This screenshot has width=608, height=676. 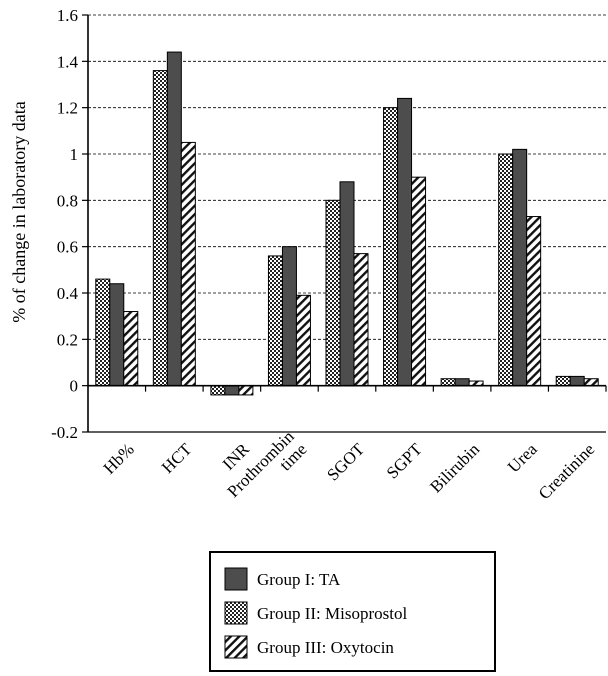 I want to click on x-category-label: Creatinine, so click(x=567, y=472).